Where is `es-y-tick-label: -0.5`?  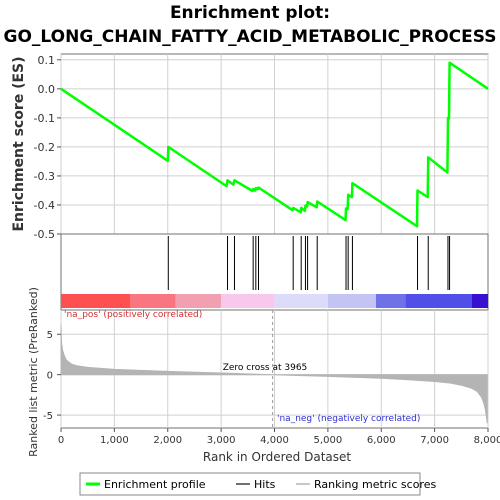 es-y-tick-label: -0.5 is located at coordinates (44, 234).